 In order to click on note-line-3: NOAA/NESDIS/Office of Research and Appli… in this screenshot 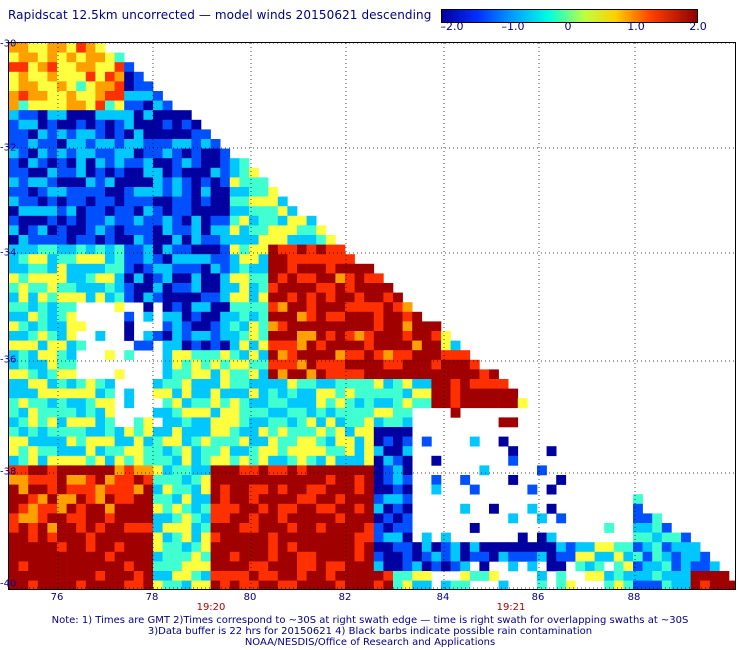, I will do `click(370, 642)`.